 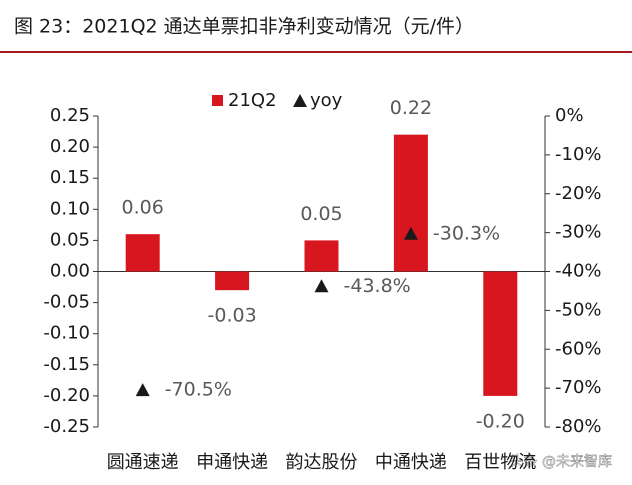 What do you see at coordinates (500, 421) in the screenshot?
I see `value-label: -0.20` at bounding box center [500, 421].